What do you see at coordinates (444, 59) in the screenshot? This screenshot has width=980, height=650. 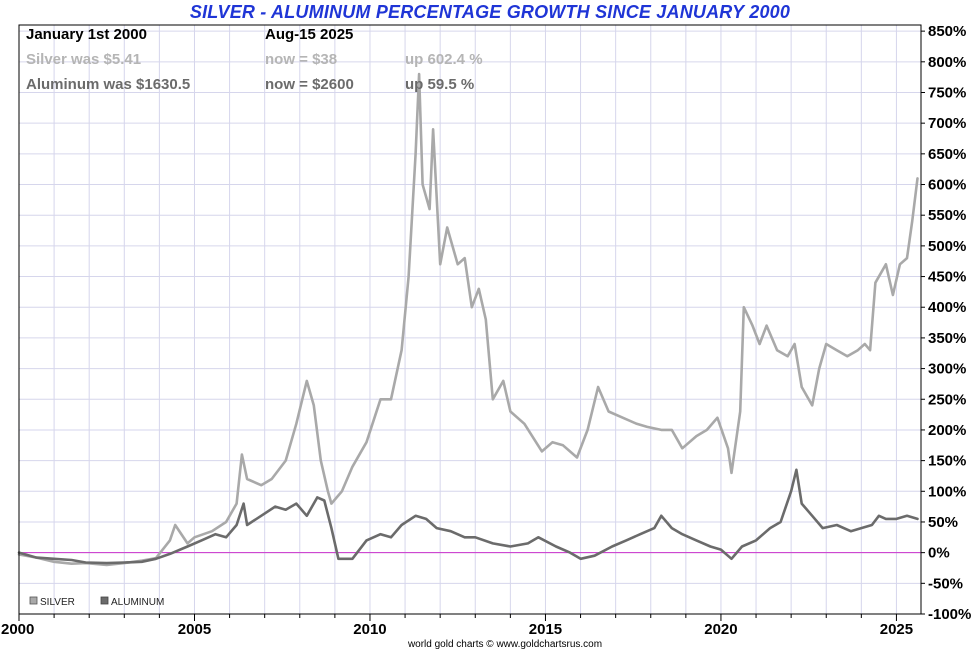 I see `silver-up-label: up 602.4 %` at bounding box center [444, 59].